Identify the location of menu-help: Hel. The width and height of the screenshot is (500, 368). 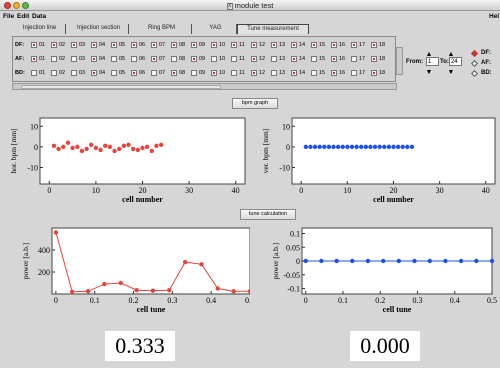
(494, 16).